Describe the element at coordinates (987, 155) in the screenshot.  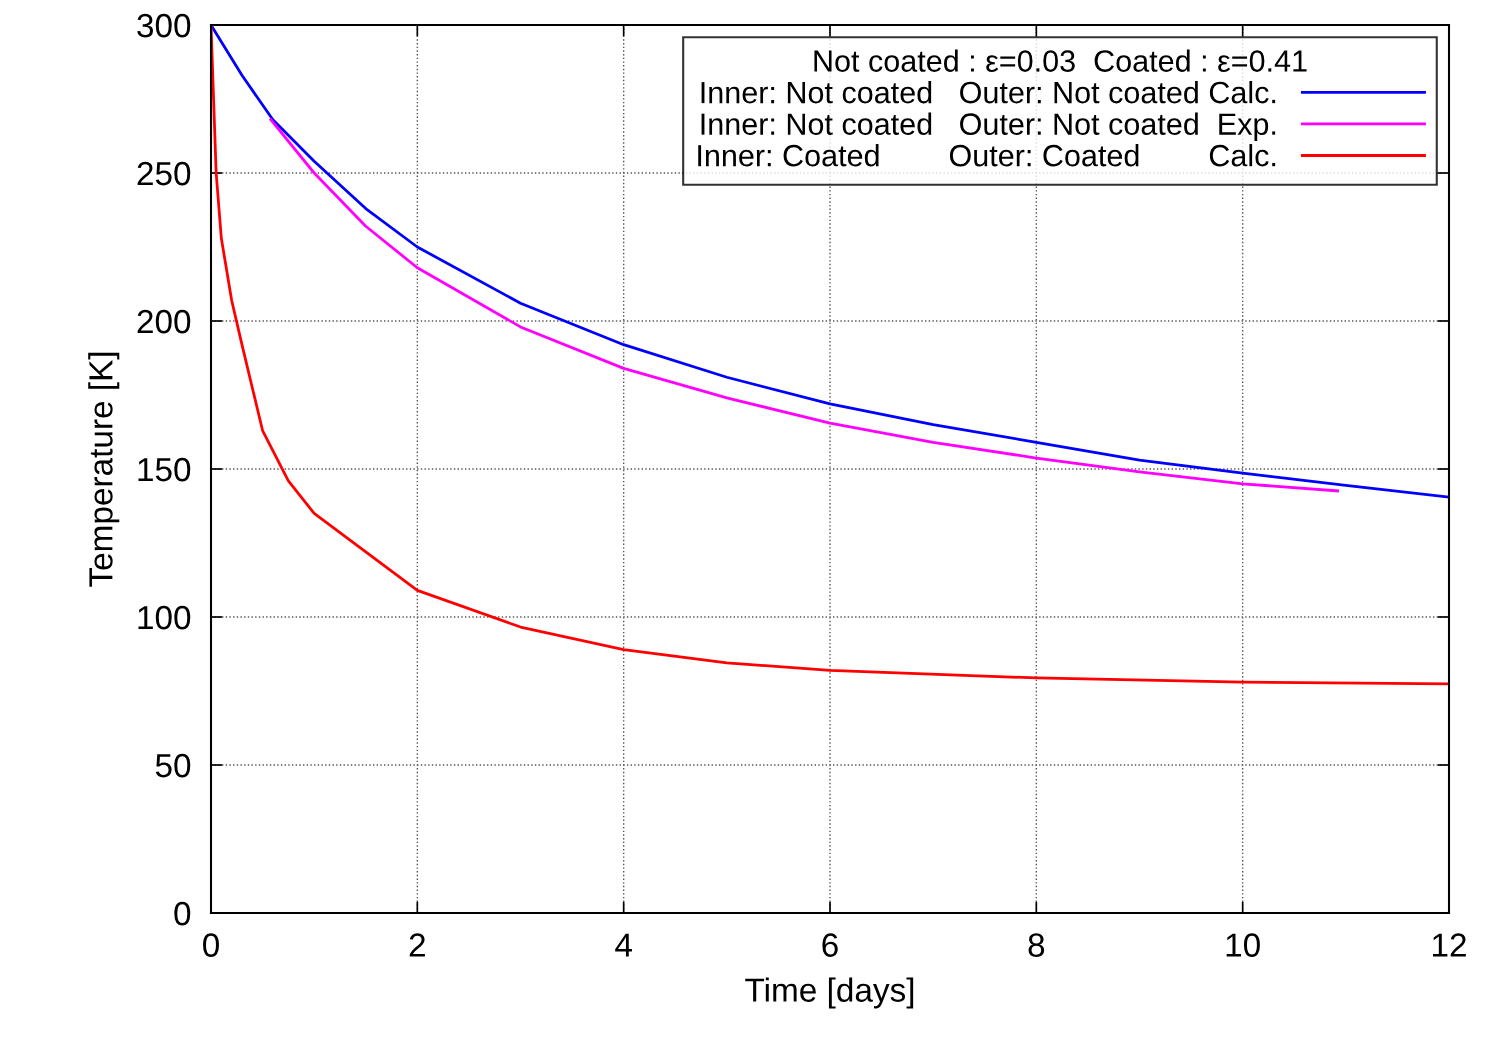
I see `legend-label: Inner: Coated Outer: Coated Calc.` at that location.